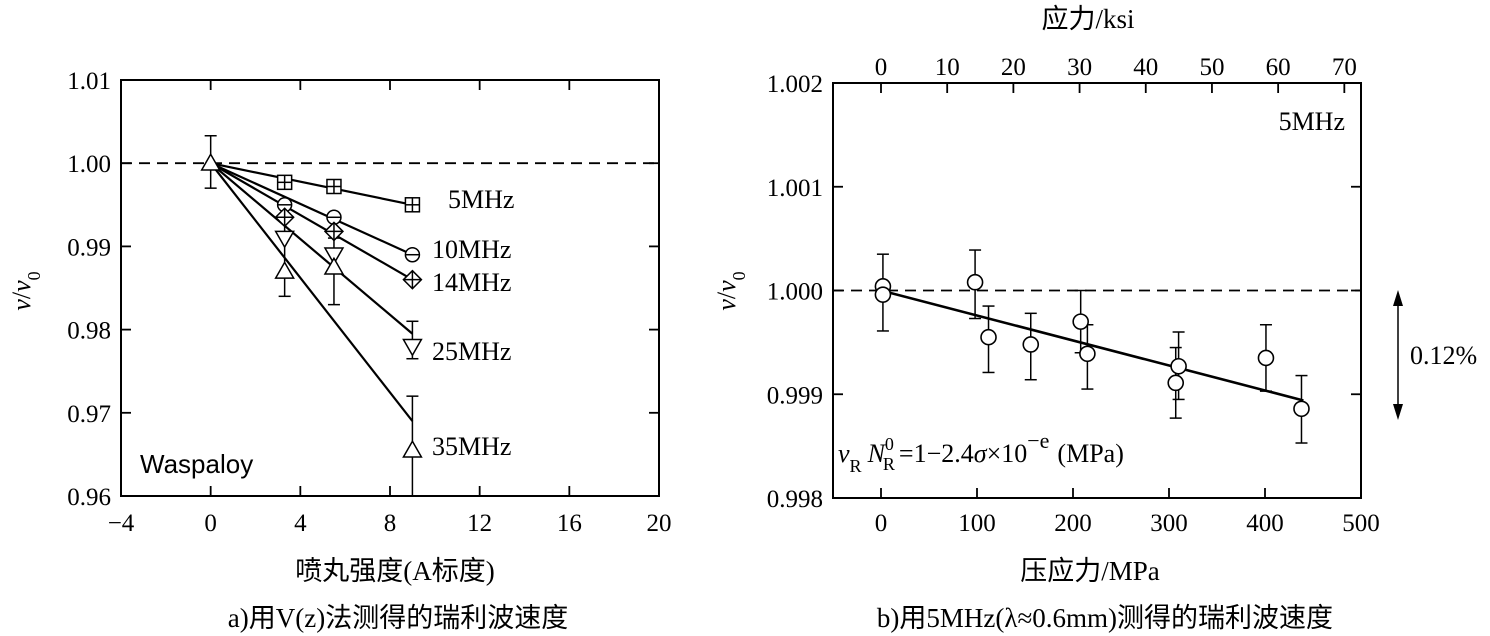 This screenshot has height=636, width=1490. Describe the element at coordinates (89, 81) in the screenshot. I see `chart-a-ytick-label: 1.01` at that location.